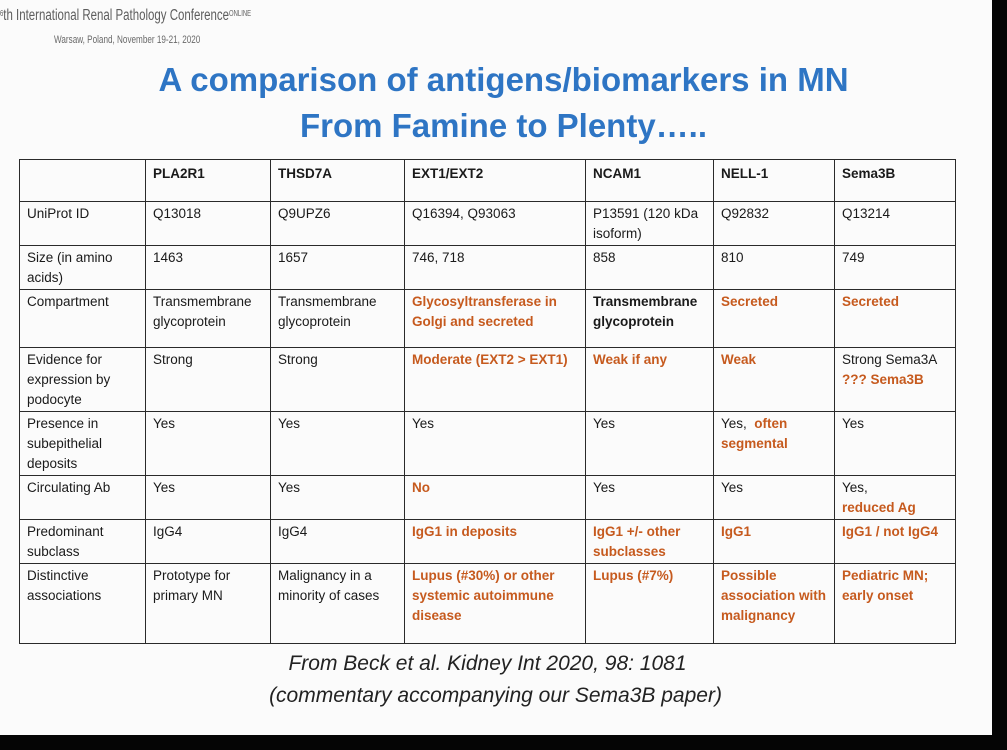 The height and width of the screenshot is (750, 1007). What do you see at coordinates (745, 213) in the screenshot?
I see `cell-text: Q92832` at bounding box center [745, 213].